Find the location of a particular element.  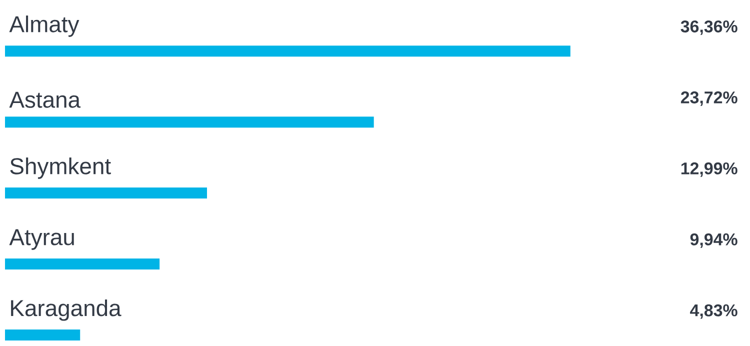

data-label: 4,83% is located at coordinates (714, 311).